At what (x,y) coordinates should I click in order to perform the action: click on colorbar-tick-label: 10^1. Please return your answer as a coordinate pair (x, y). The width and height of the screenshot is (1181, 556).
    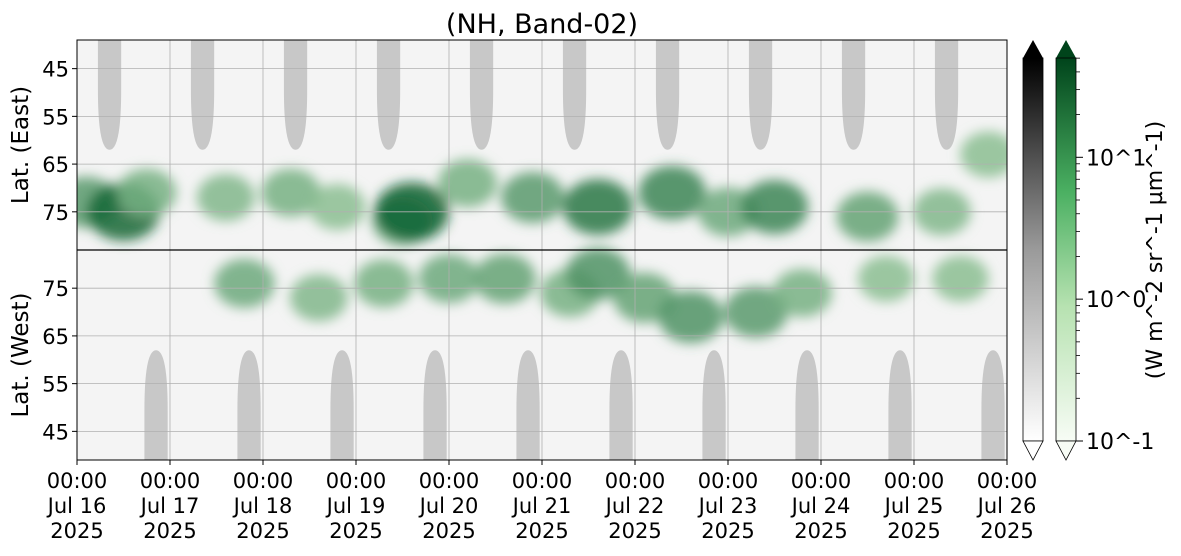
    Looking at the image, I should click on (1116, 158).